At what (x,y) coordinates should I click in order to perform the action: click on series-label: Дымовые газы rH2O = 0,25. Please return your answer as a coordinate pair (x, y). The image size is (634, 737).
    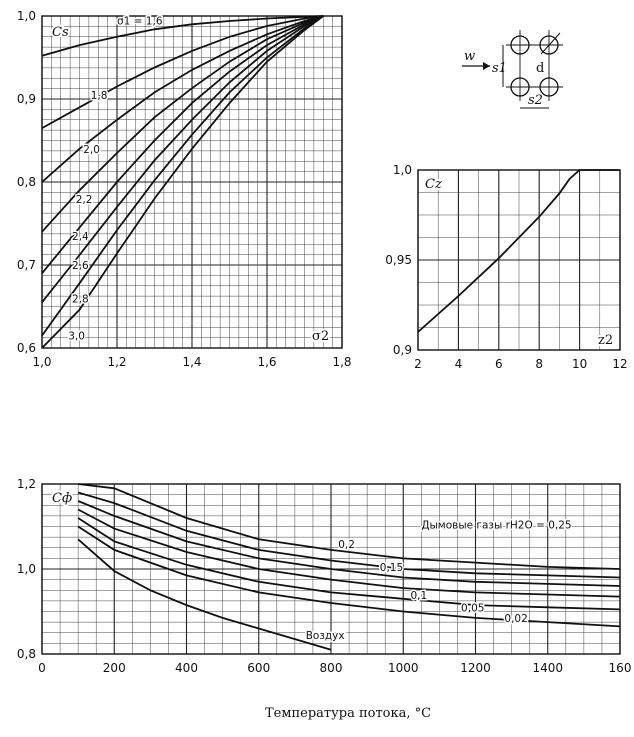
    Looking at the image, I should click on (496, 526).